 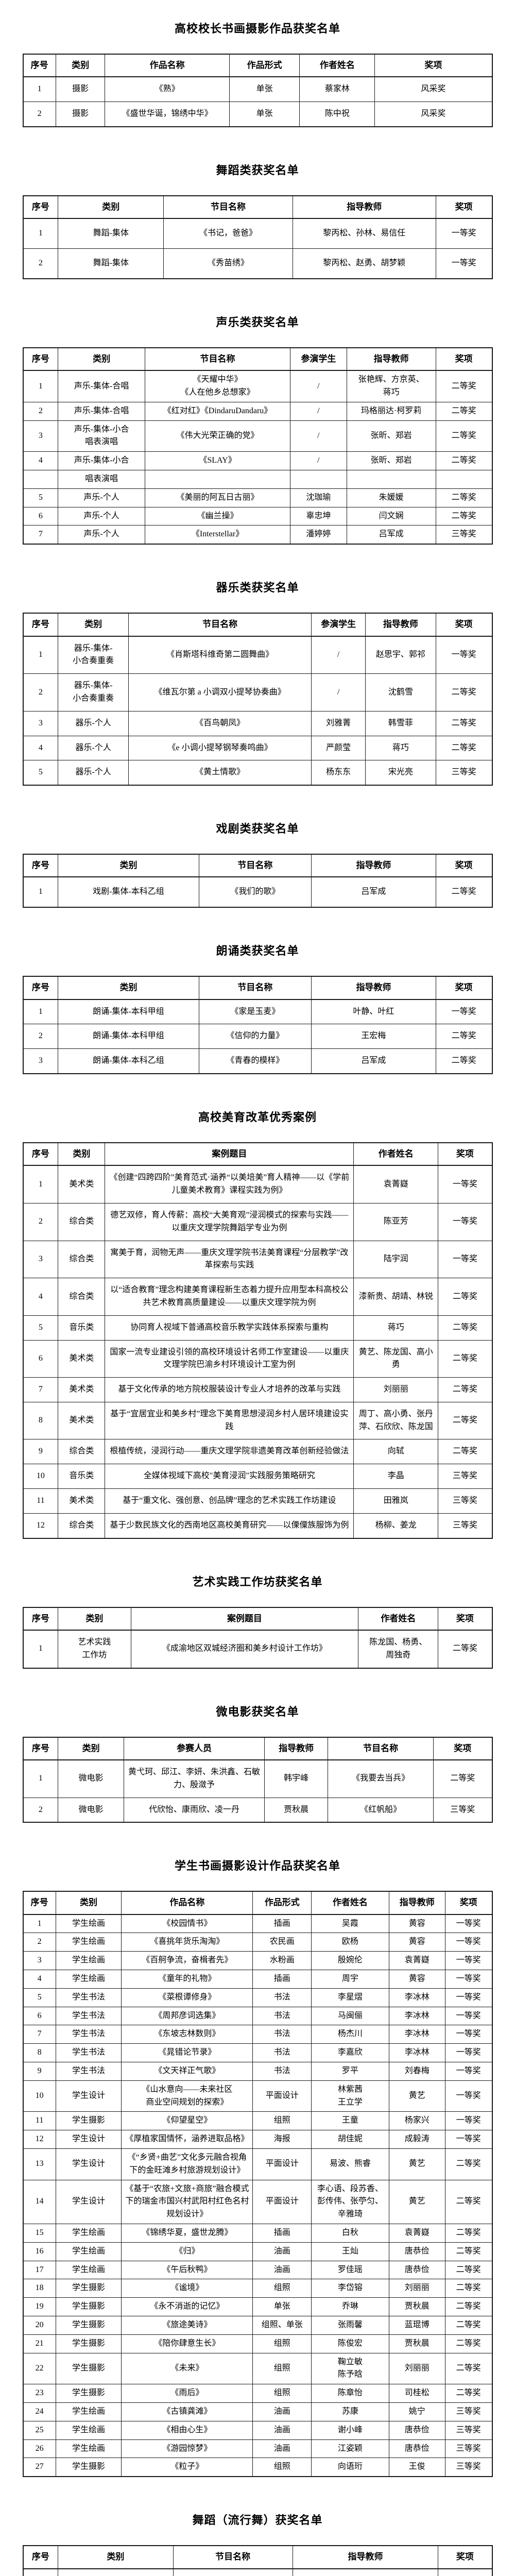 I want to click on table-cell: 2, so click(x=41, y=692).